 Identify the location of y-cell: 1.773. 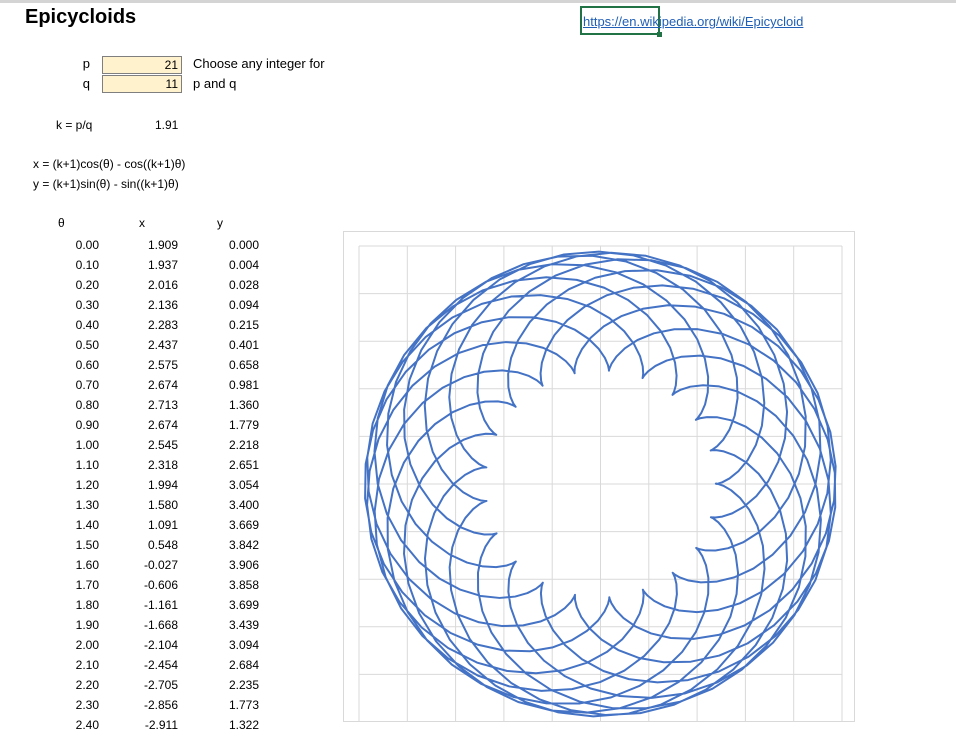
(243, 705).